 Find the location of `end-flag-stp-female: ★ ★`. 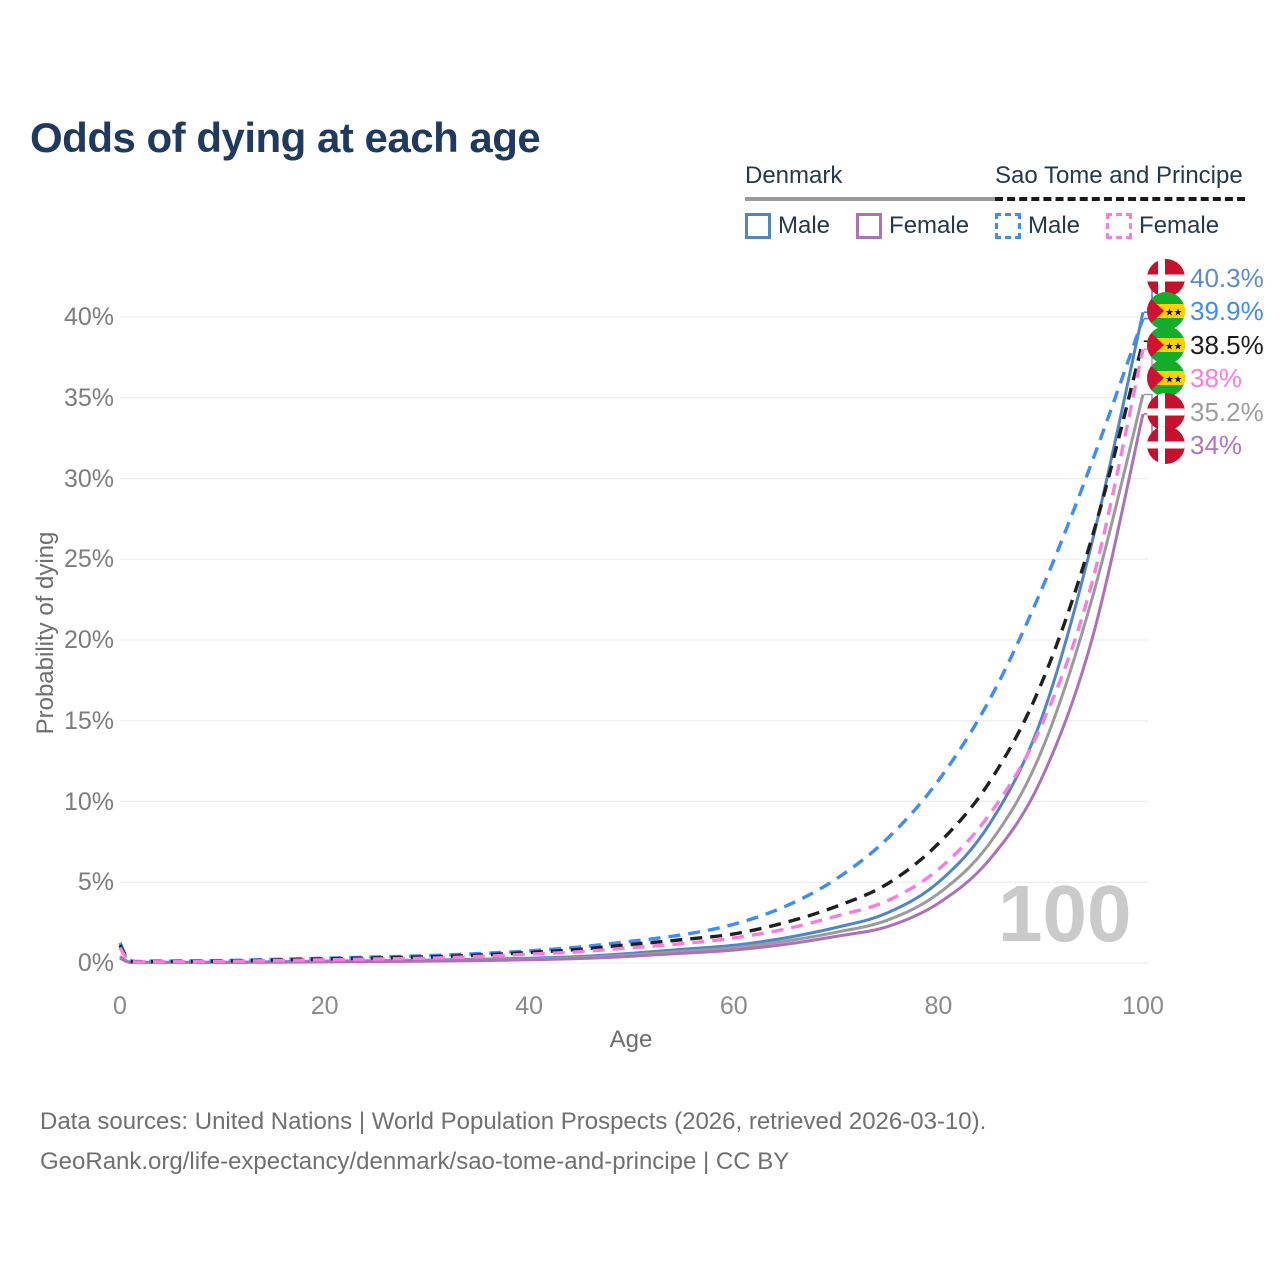

end-flag-stp-female: ★ ★ is located at coordinates (1166, 378).